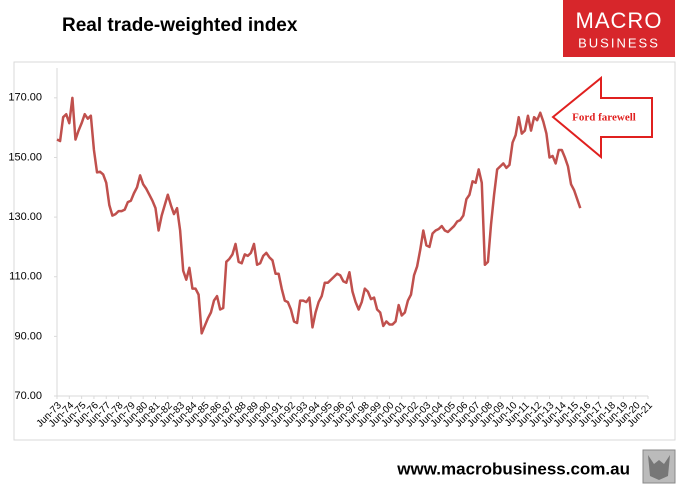 This screenshot has width=679, height=485. What do you see at coordinates (180, 25) in the screenshot?
I see `chart-title: Real trade-weighted index` at bounding box center [180, 25].